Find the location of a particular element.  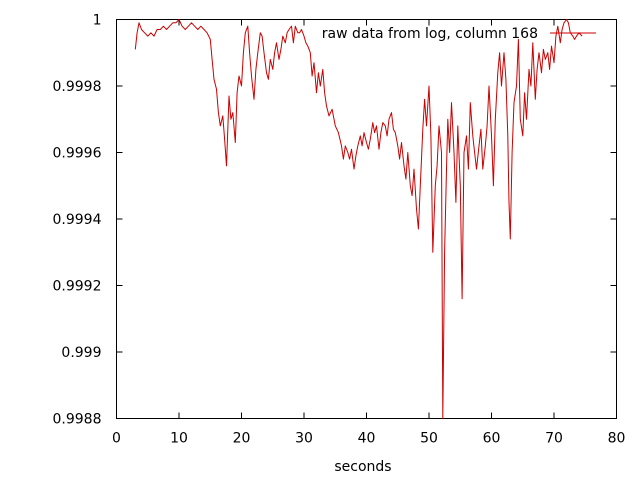

y-tick-label: 0.9994 is located at coordinates (77, 220).